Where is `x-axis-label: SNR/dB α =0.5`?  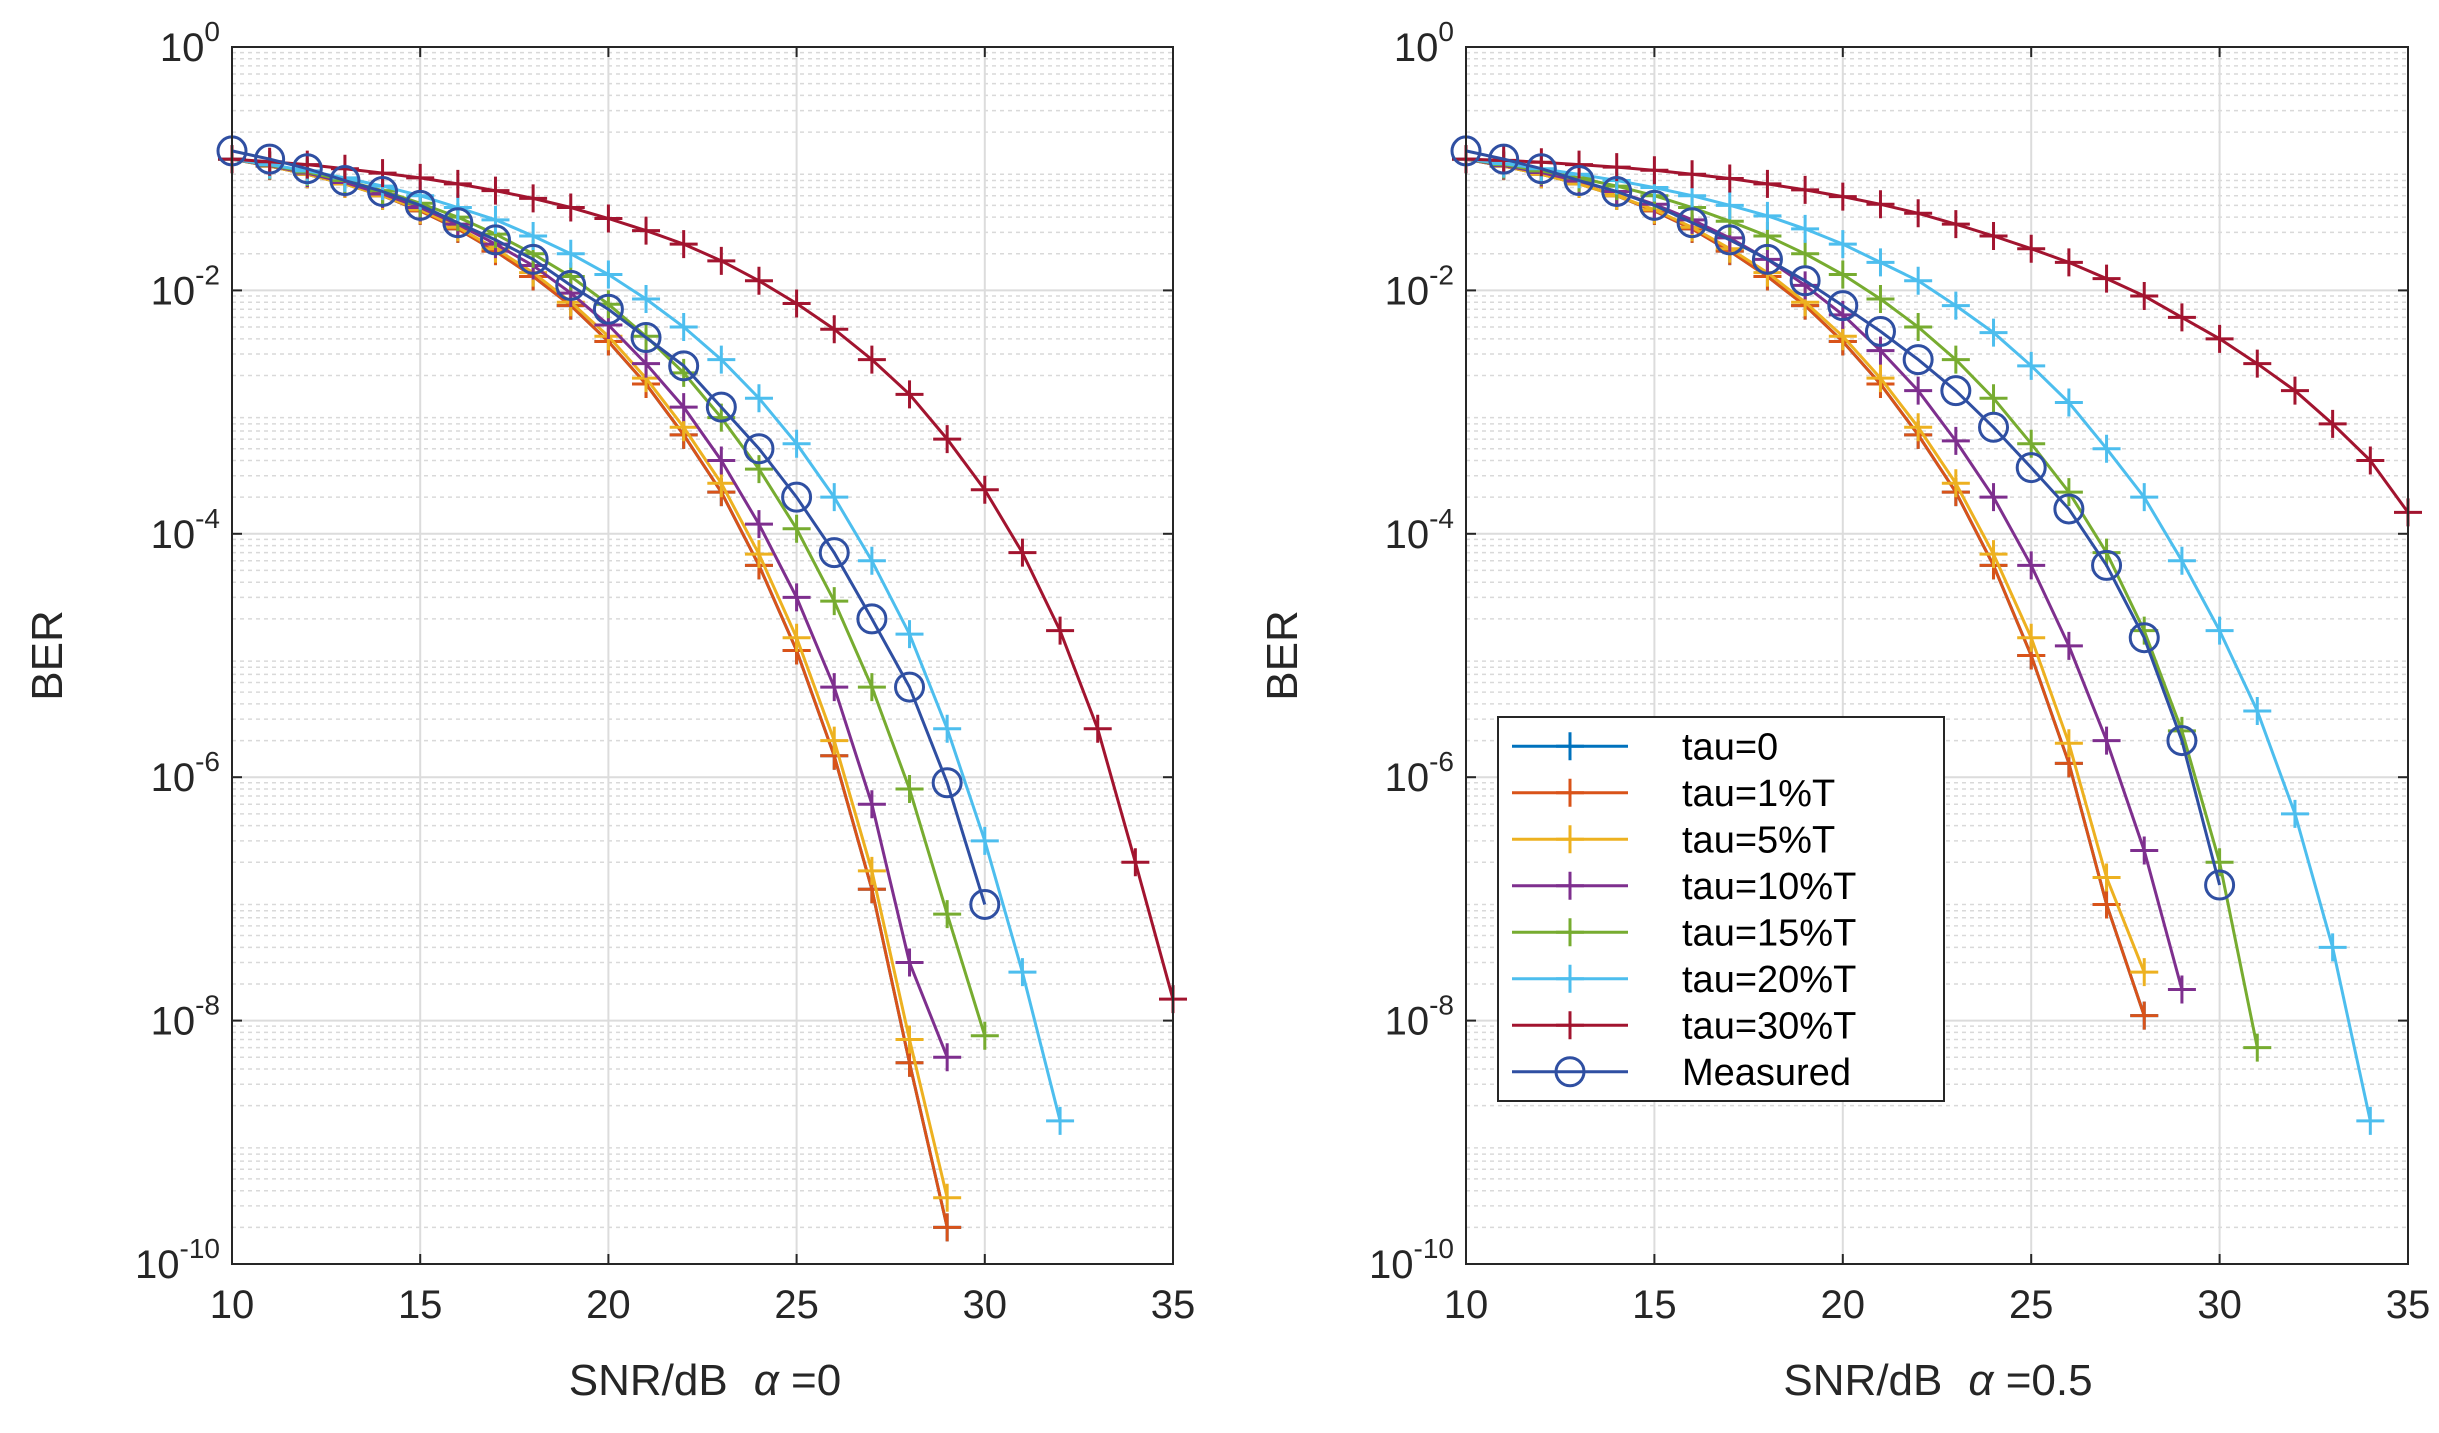
x-axis-label: SNR/dB α =0.5 is located at coordinates (1937, 1380).